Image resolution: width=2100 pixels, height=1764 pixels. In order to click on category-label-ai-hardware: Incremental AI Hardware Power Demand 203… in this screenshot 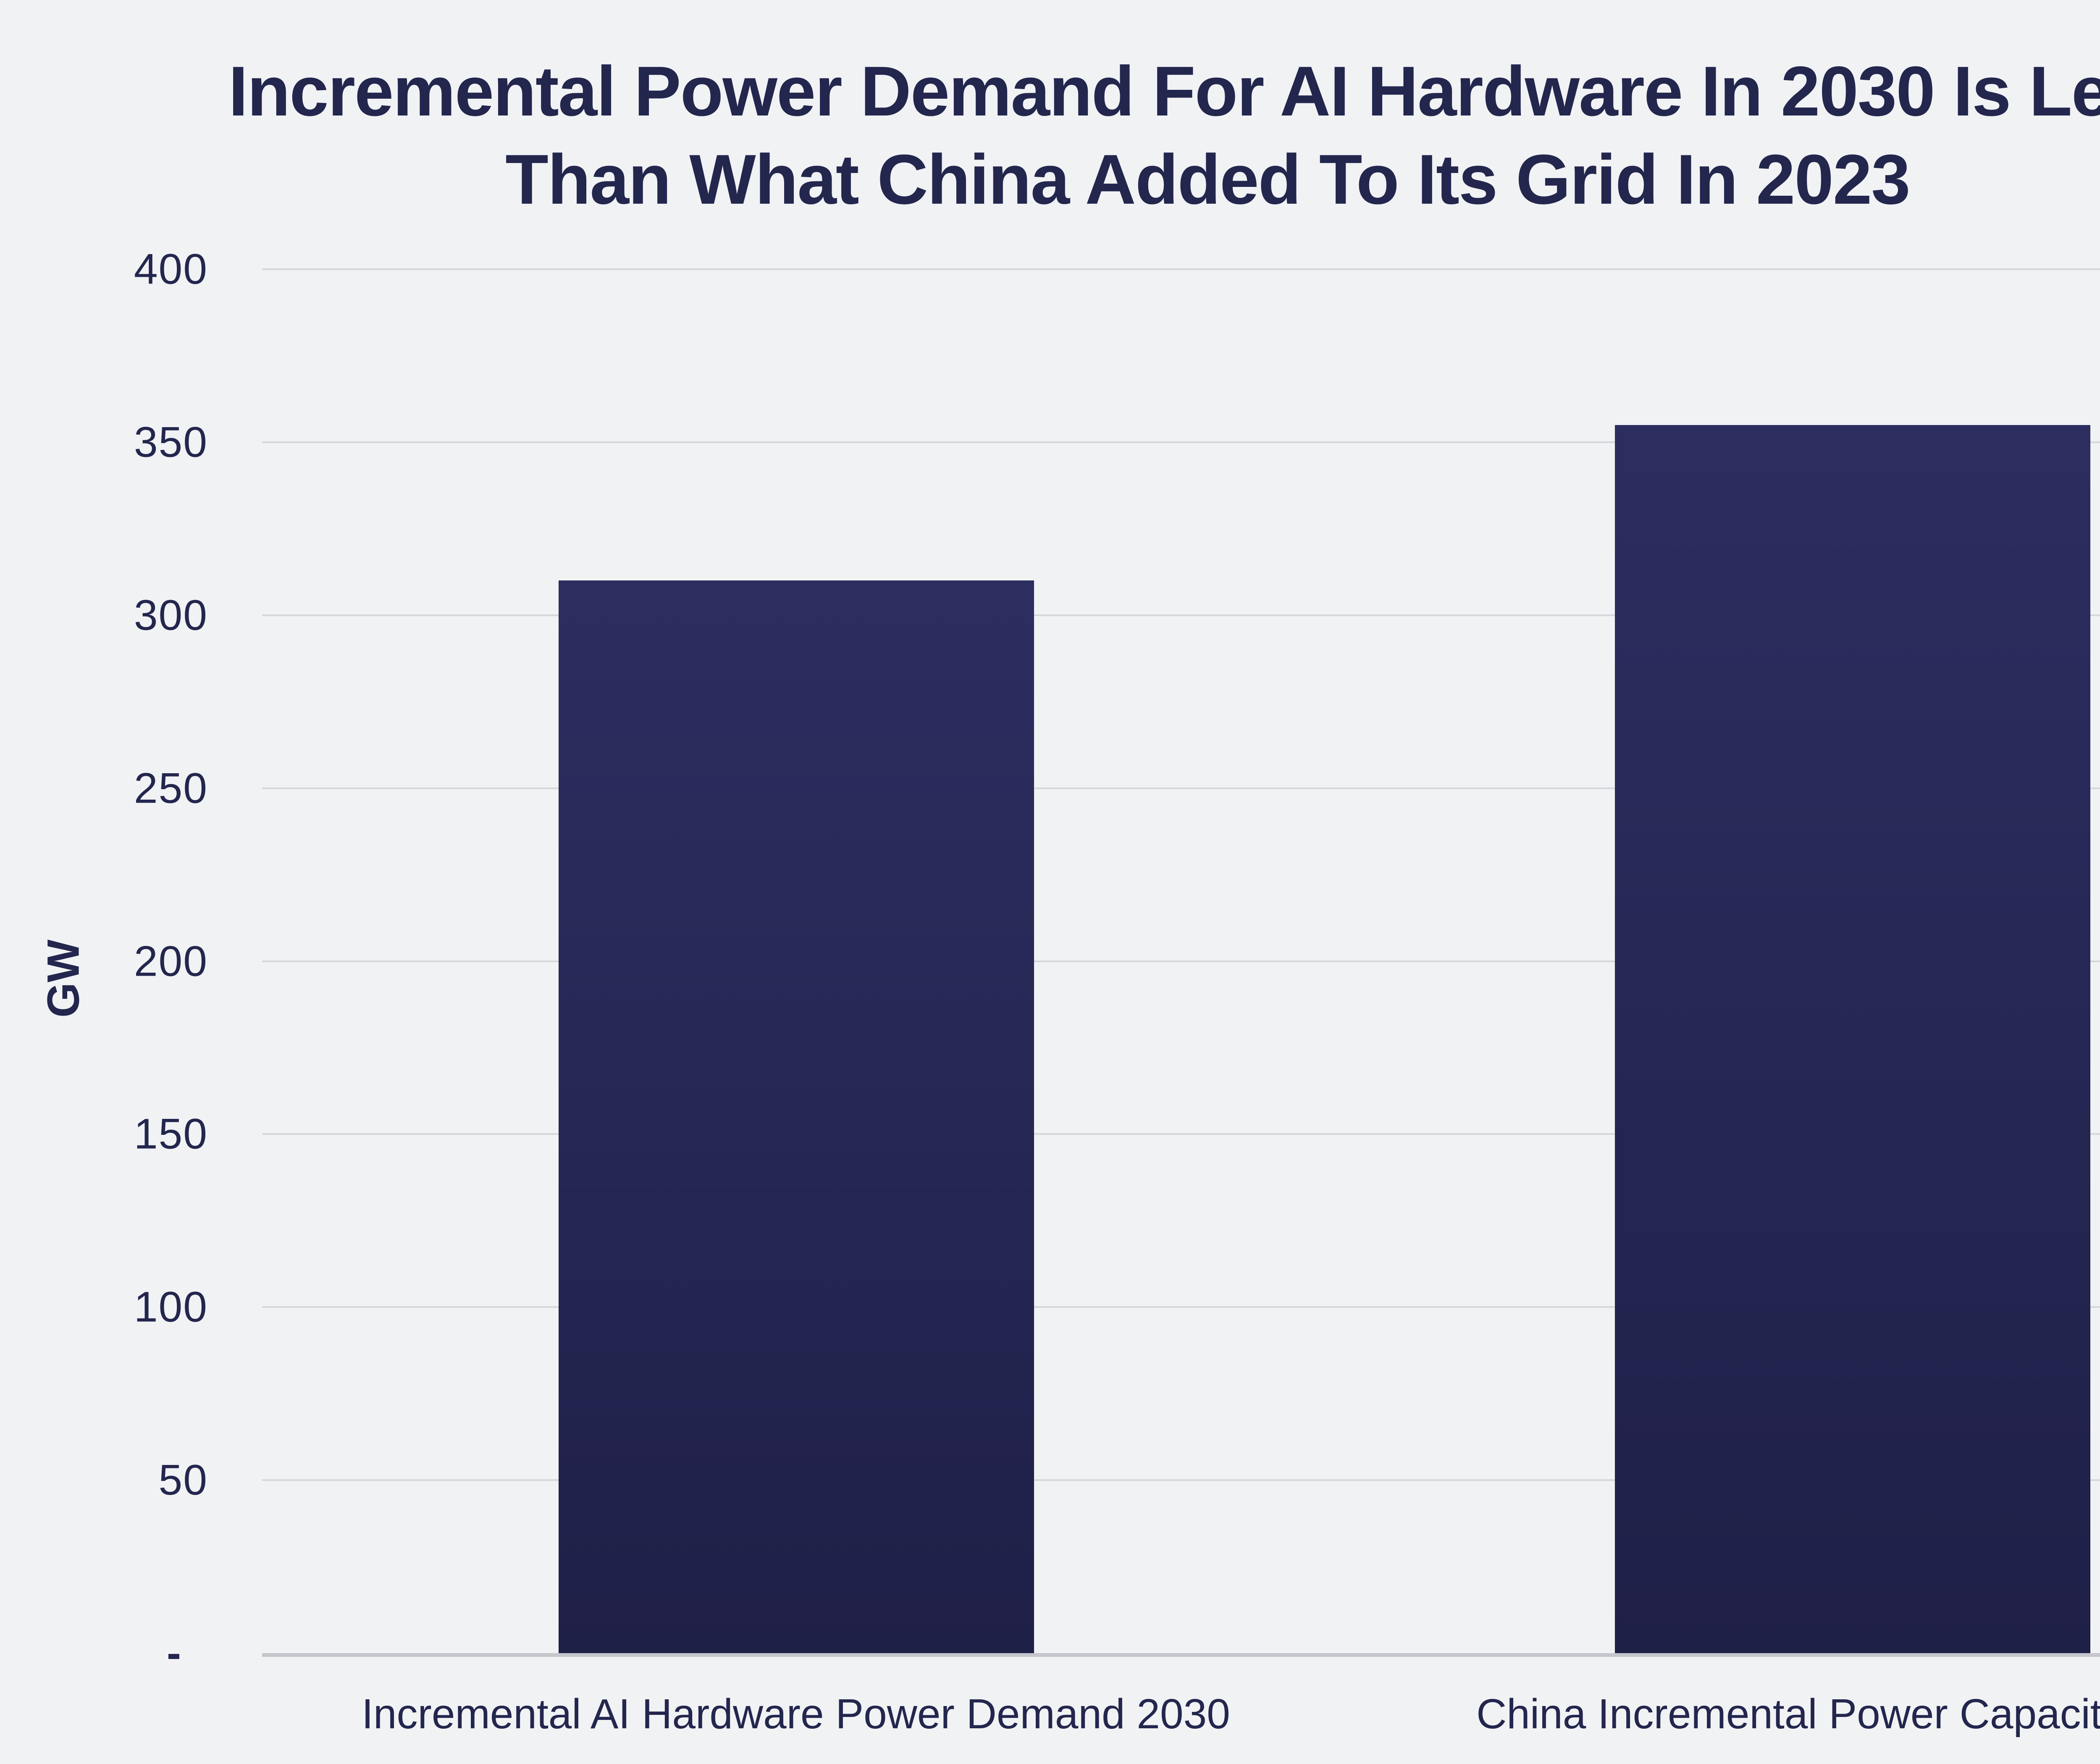, I will do `click(796, 1714)`.